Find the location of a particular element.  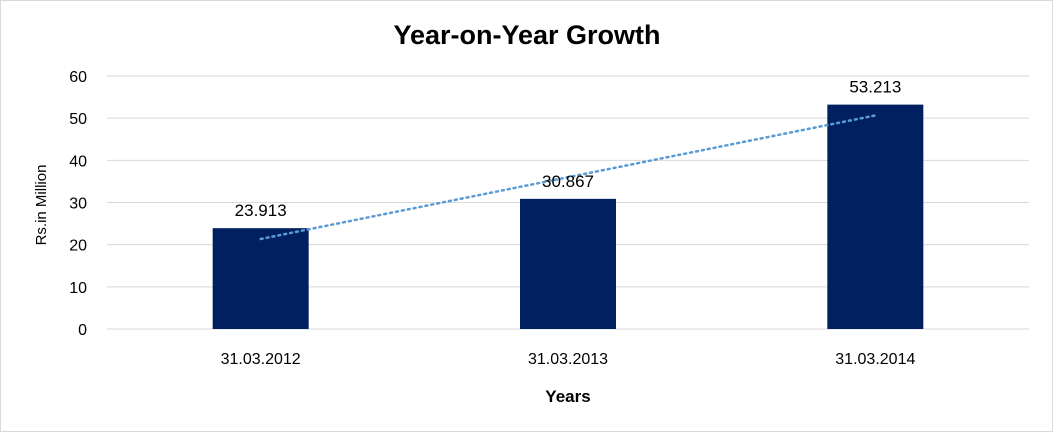

y-tick-label: 50 is located at coordinates (78, 119).